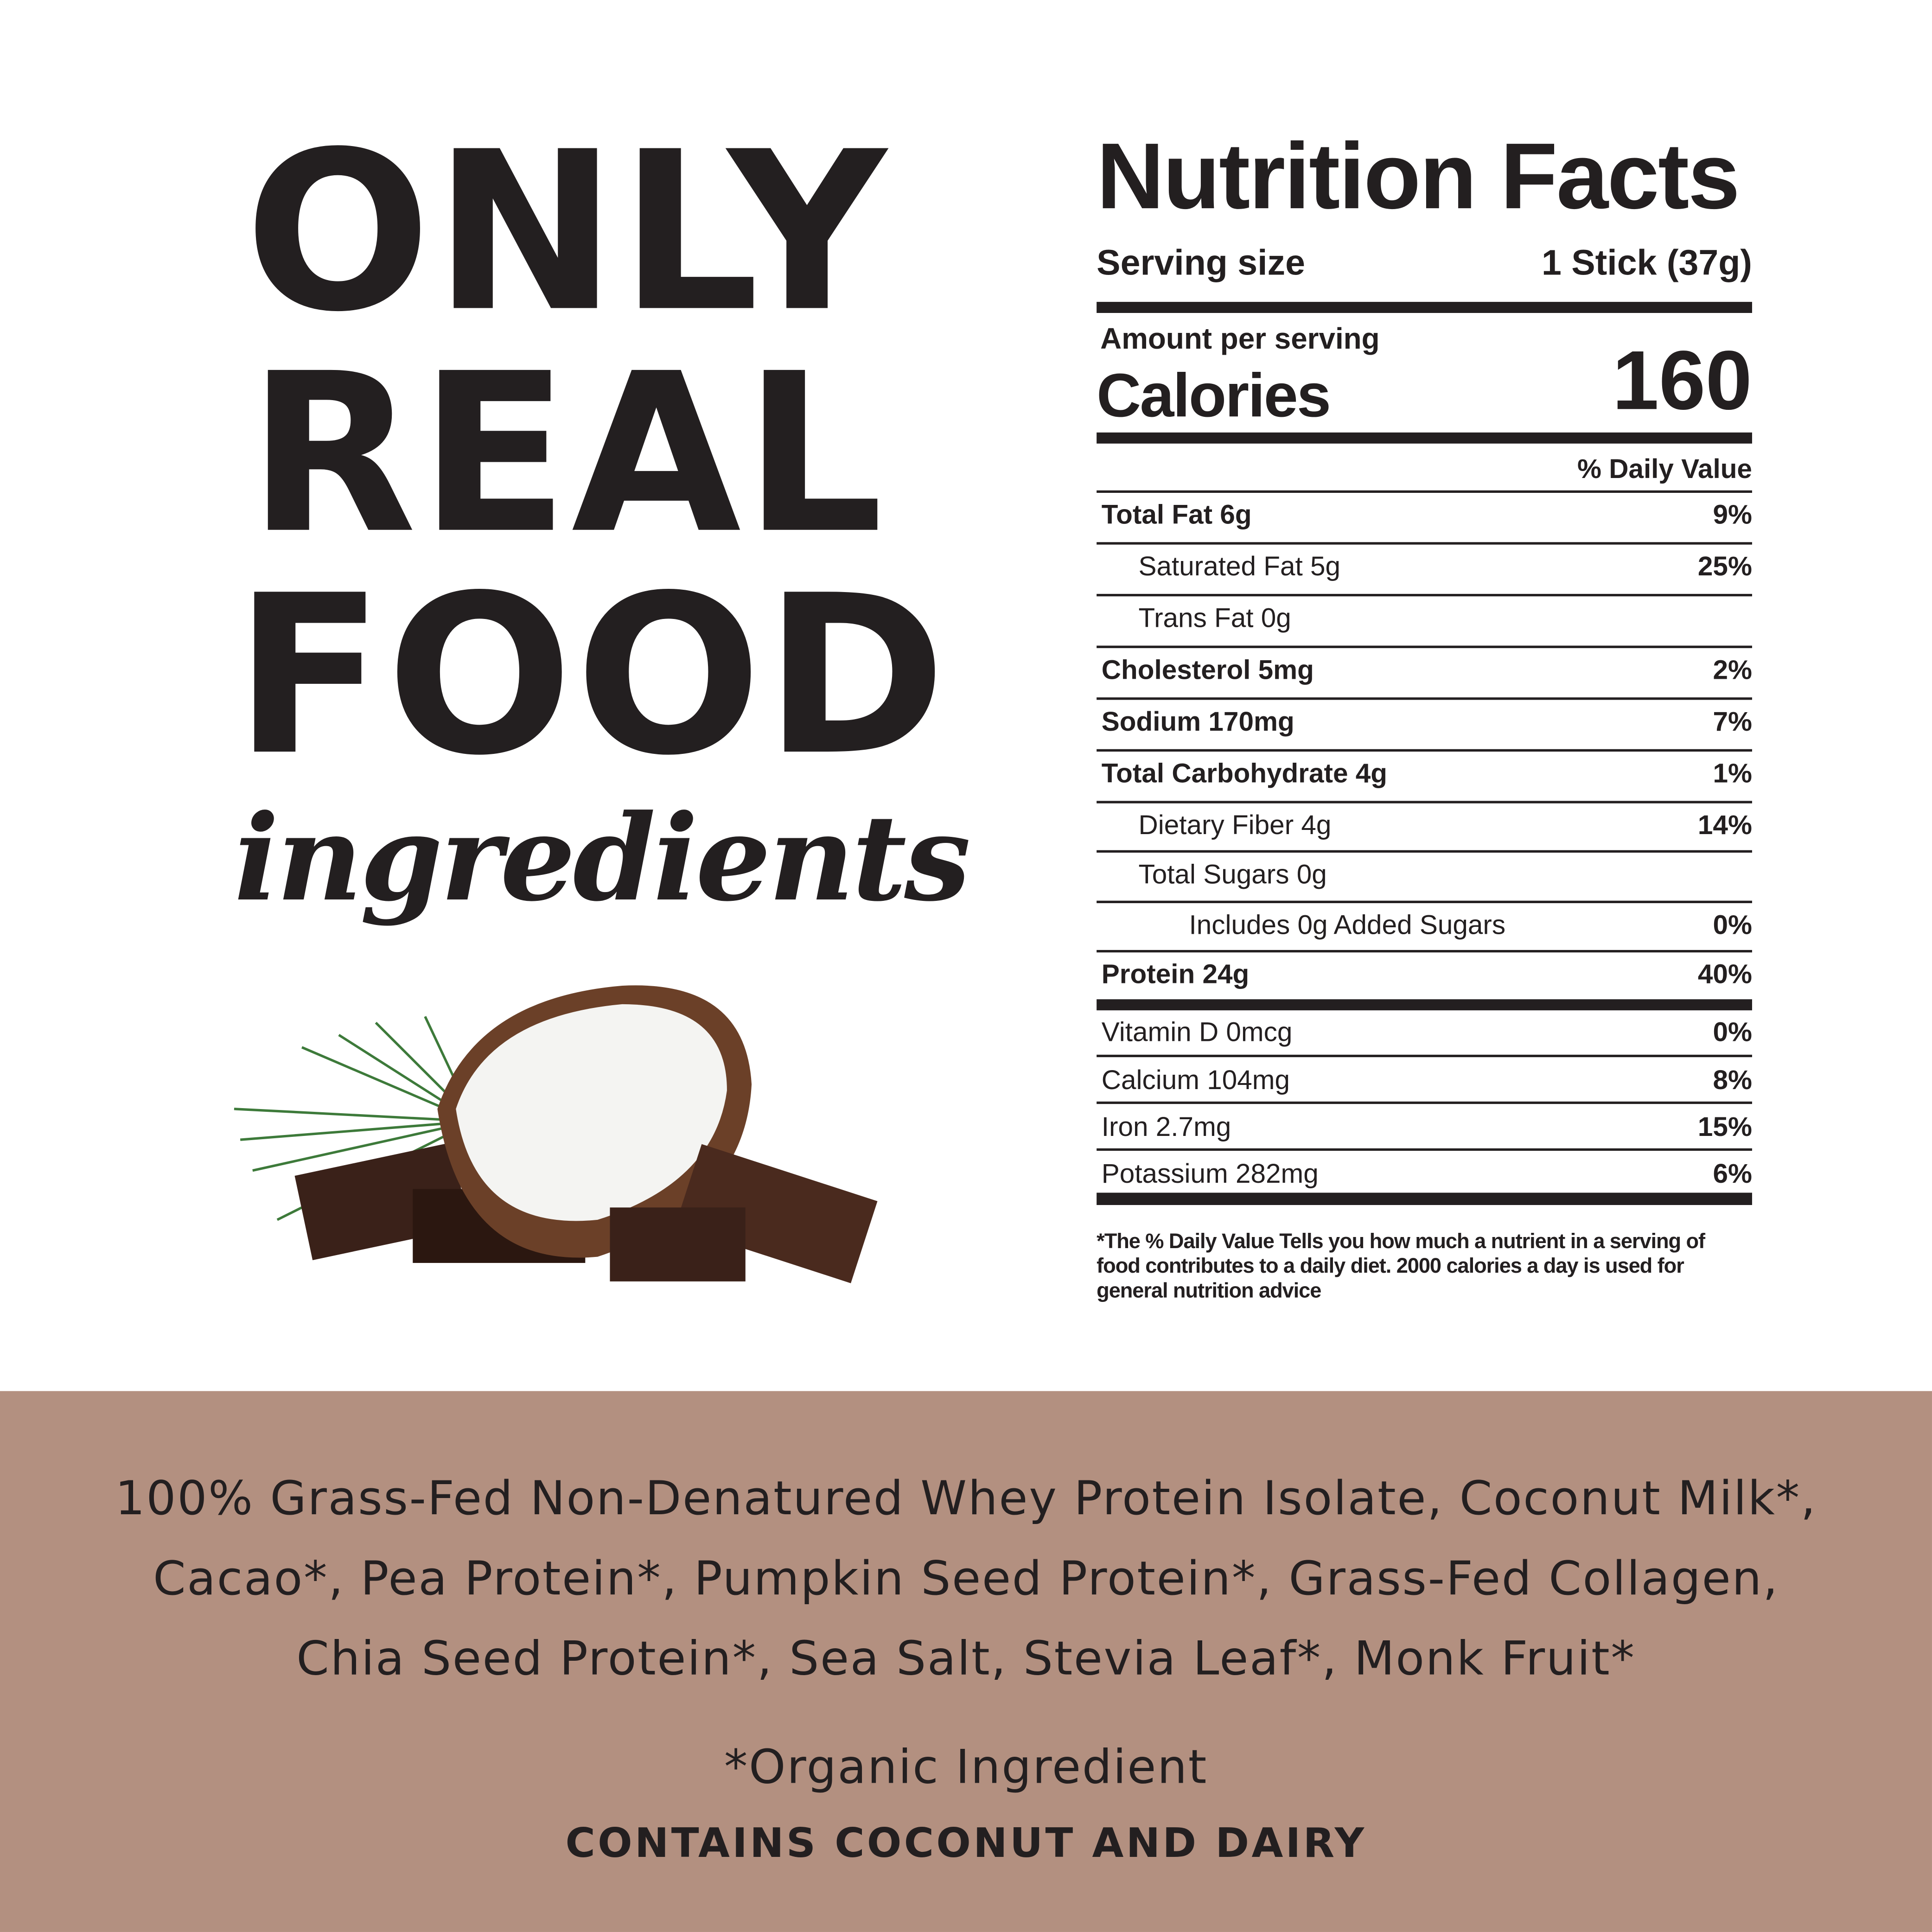 This screenshot has width=1932, height=1932. What do you see at coordinates (1424, 1032) in the screenshot?
I see `nutrient-row: Vitamin D 0mcg 0%` at bounding box center [1424, 1032].